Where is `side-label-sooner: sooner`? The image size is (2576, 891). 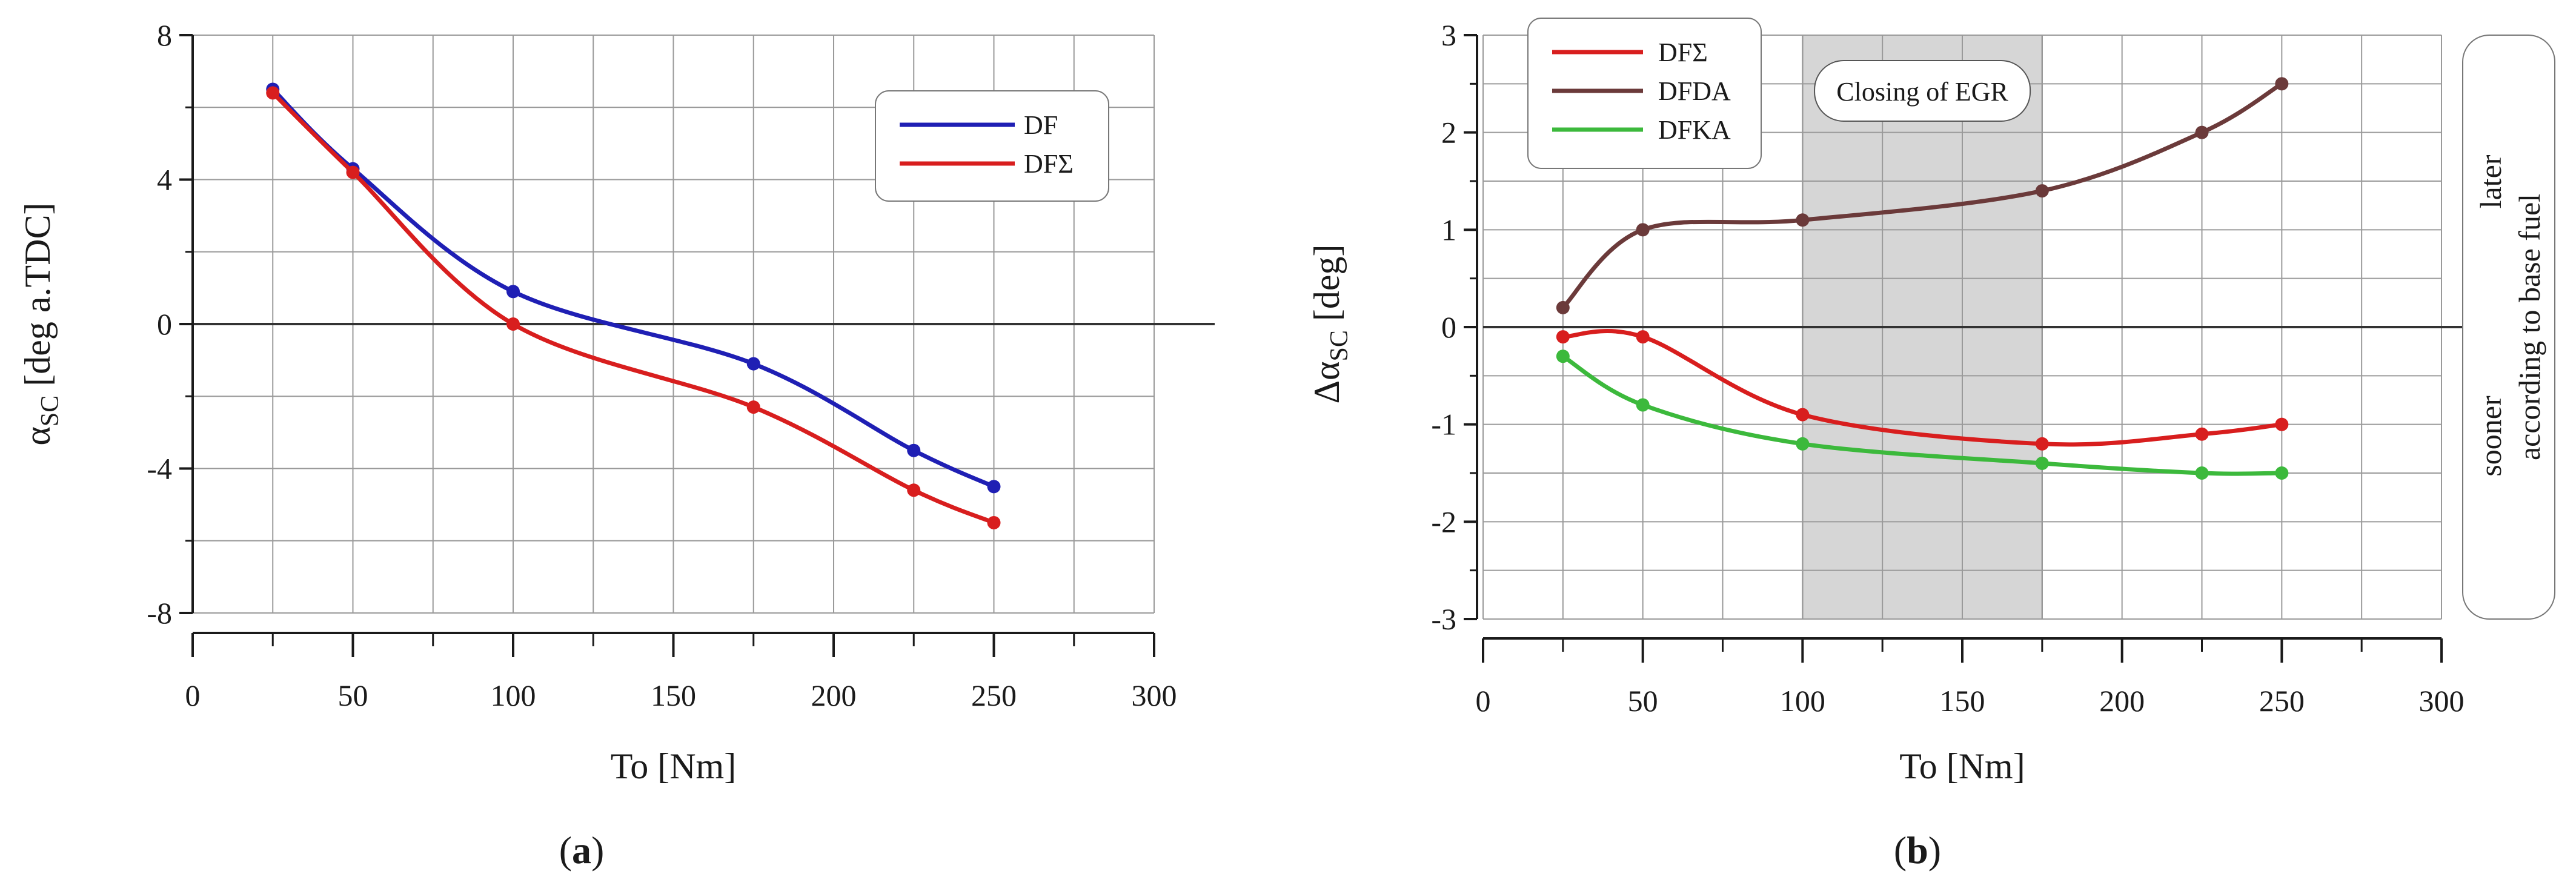
side-label-sooner: sooner is located at coordinates (2491, 436).